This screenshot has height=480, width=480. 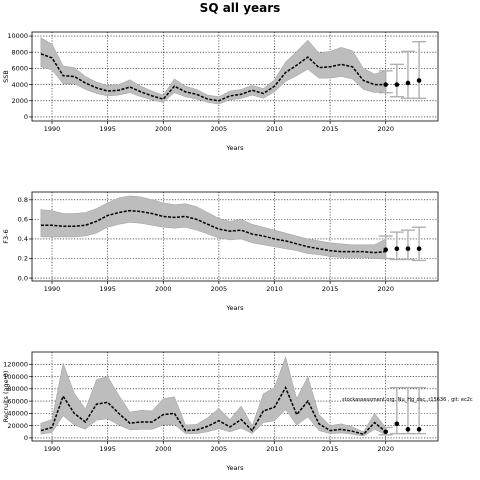 I want to click on figure-title: SQ all years, so click(x=240, y=8).